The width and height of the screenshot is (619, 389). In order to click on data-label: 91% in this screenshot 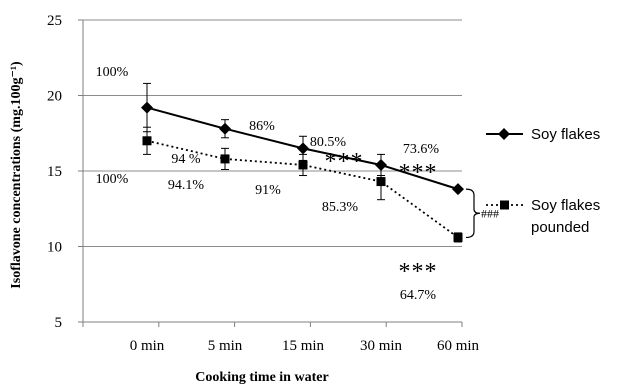, I will do `click(268, 190)`.